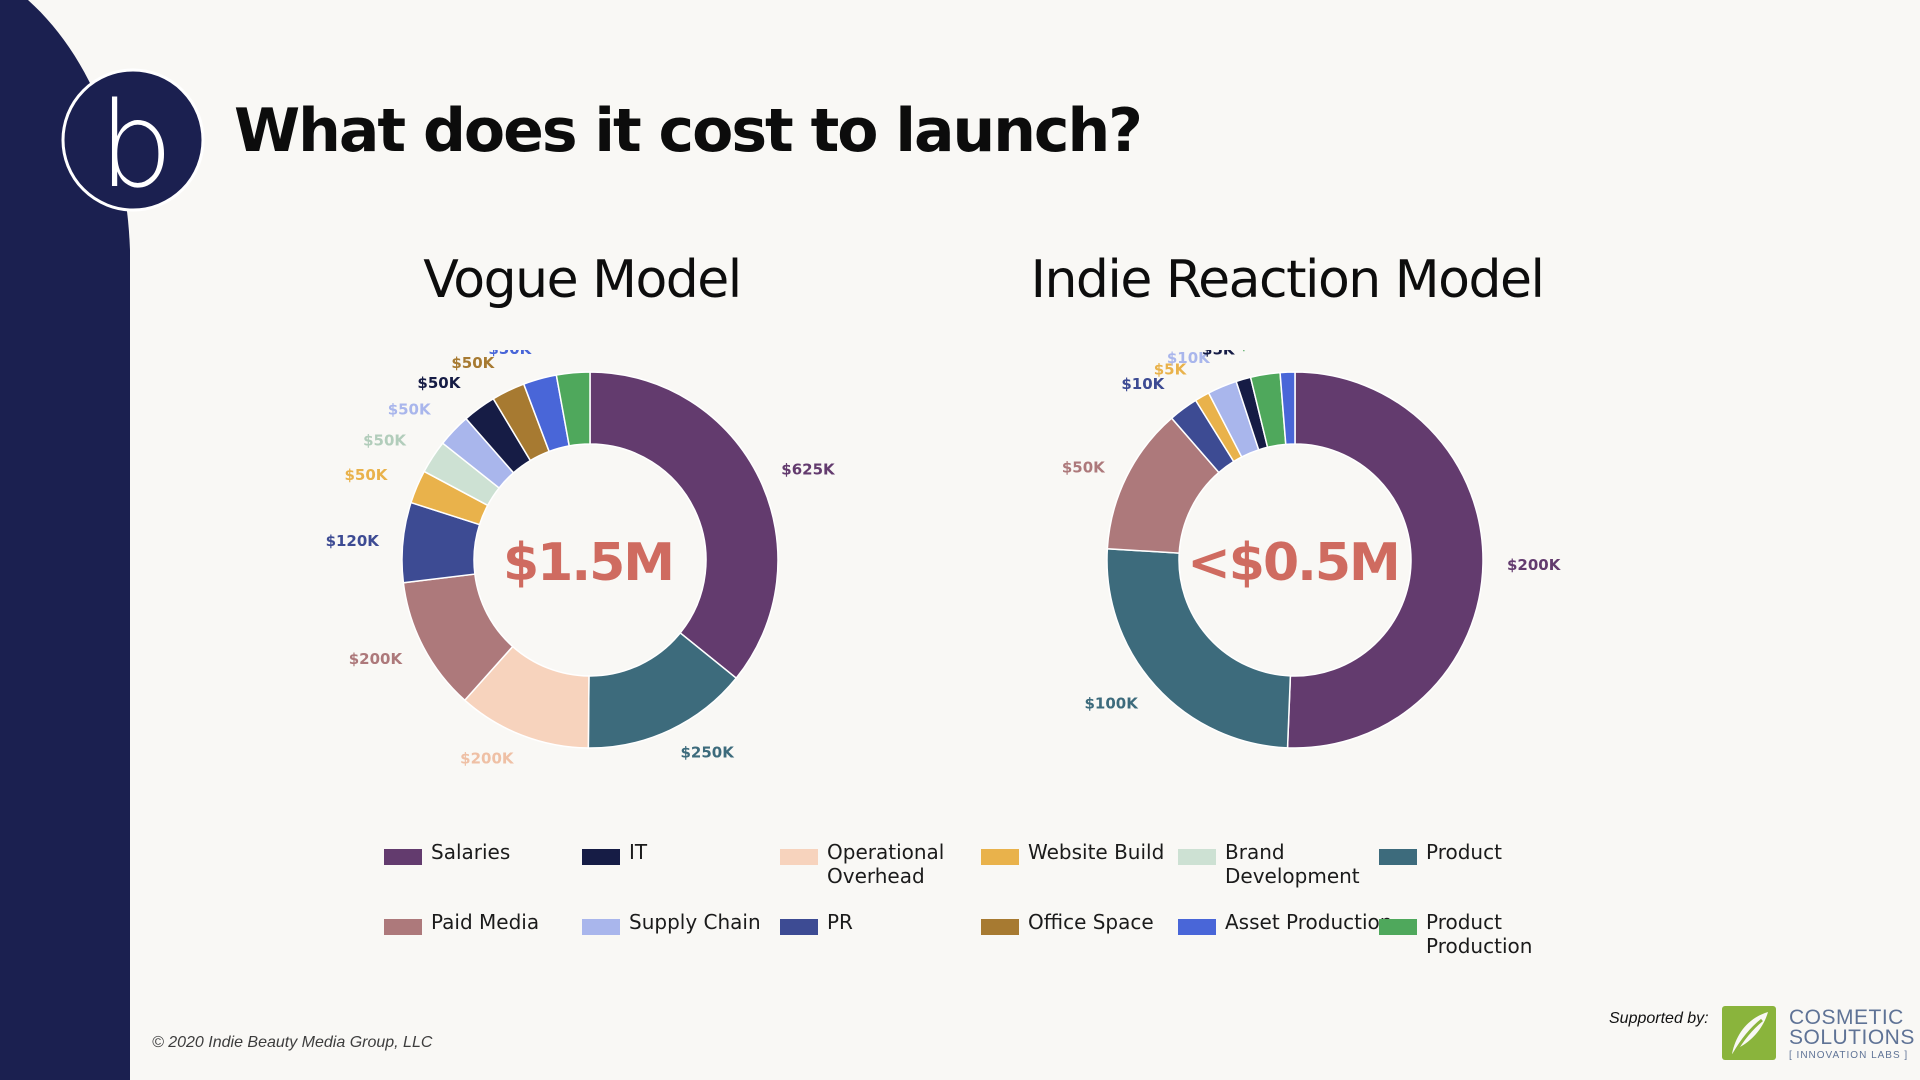  I want to click on vogue-slice-salaries, so click(684, 525).